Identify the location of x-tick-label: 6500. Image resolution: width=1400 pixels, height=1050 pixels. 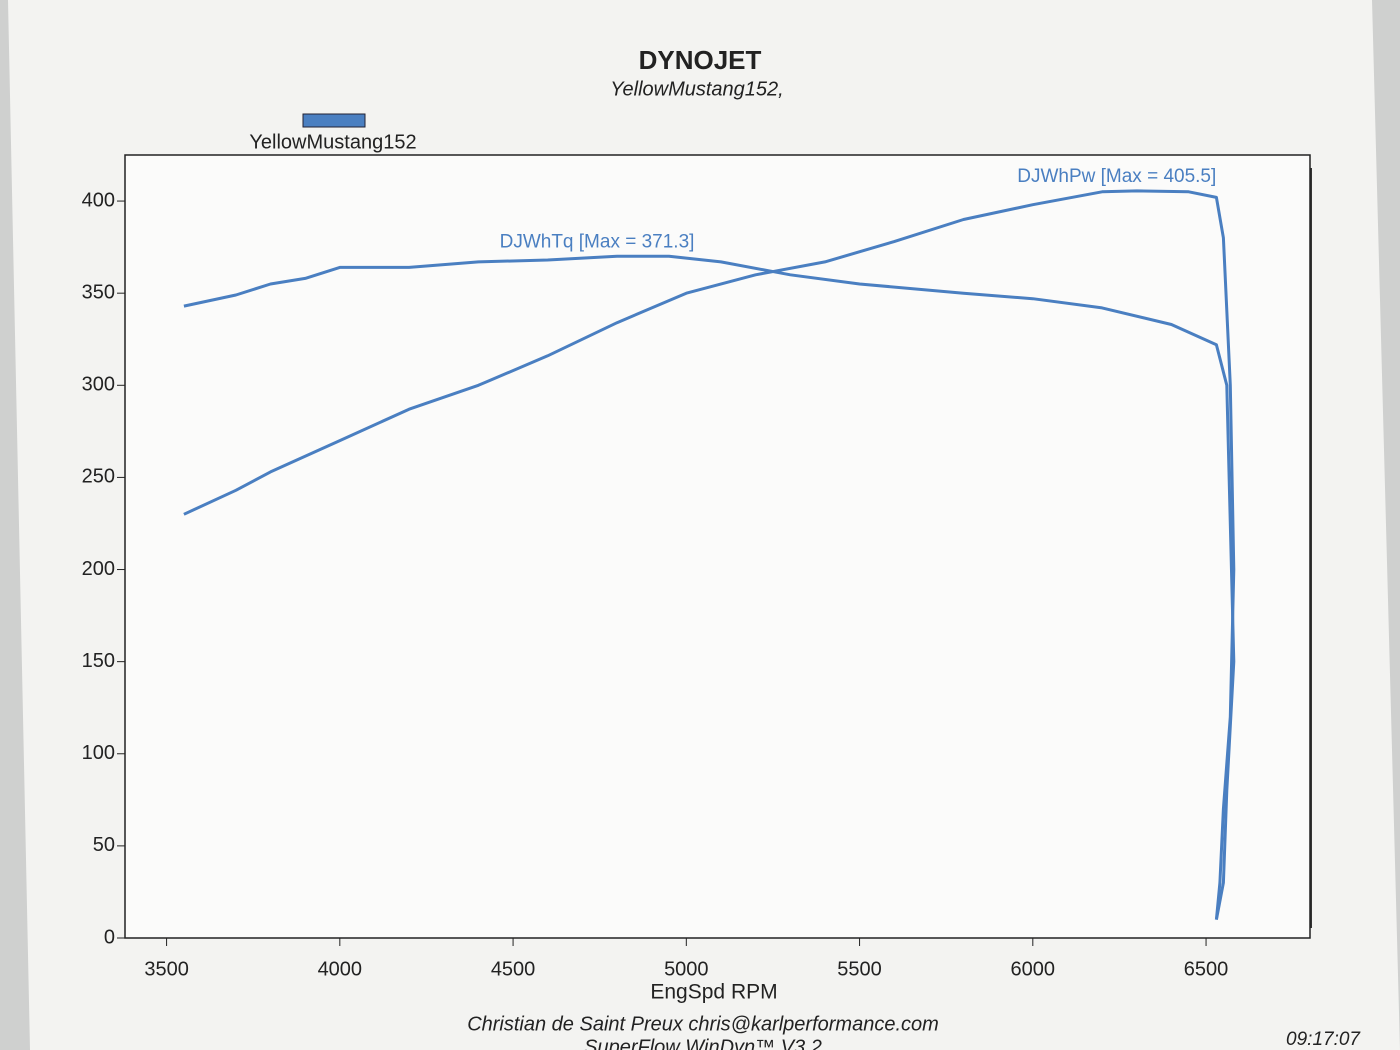
(1206, 969).